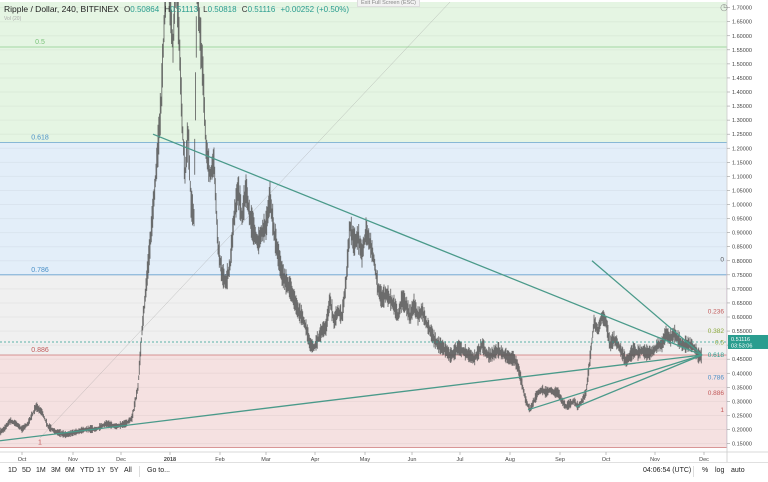 The image size is (768, 482). What do you see at coordinates (742, 220) in the screenshot?
I see `price-tick-label: 0.95000` at bounding box center [742, 220].